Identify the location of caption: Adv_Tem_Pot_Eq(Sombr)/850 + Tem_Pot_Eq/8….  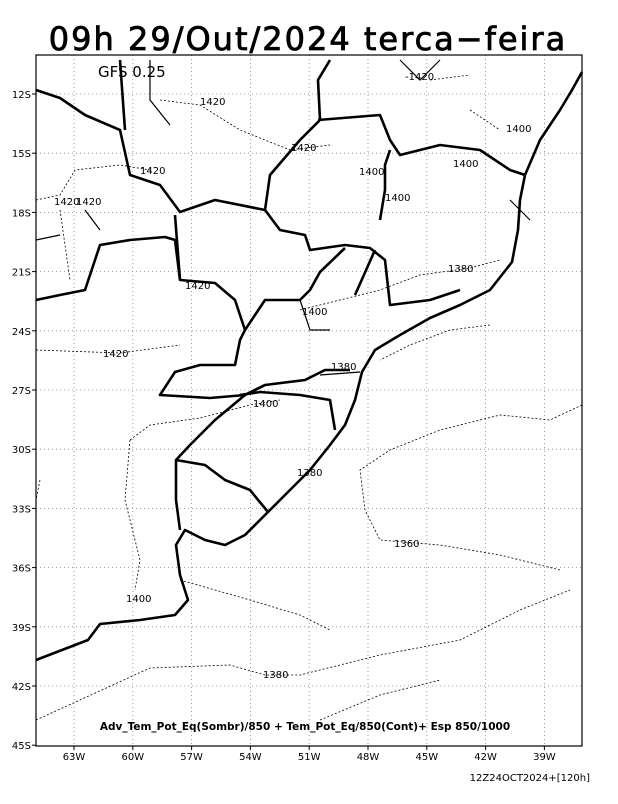
(305, 727).